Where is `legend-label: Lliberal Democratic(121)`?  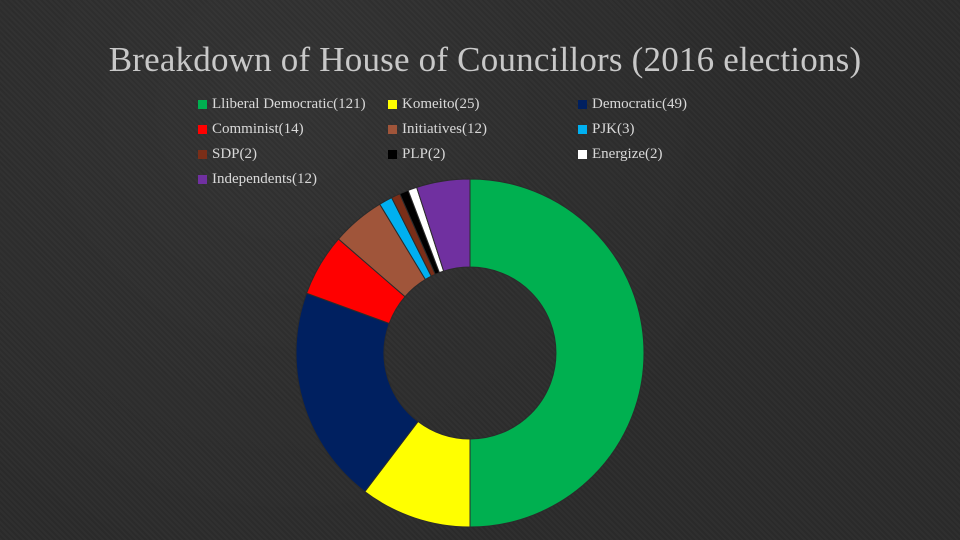 legend-label: Lliberal Democratic(121) is located at coordinates (289, 104).